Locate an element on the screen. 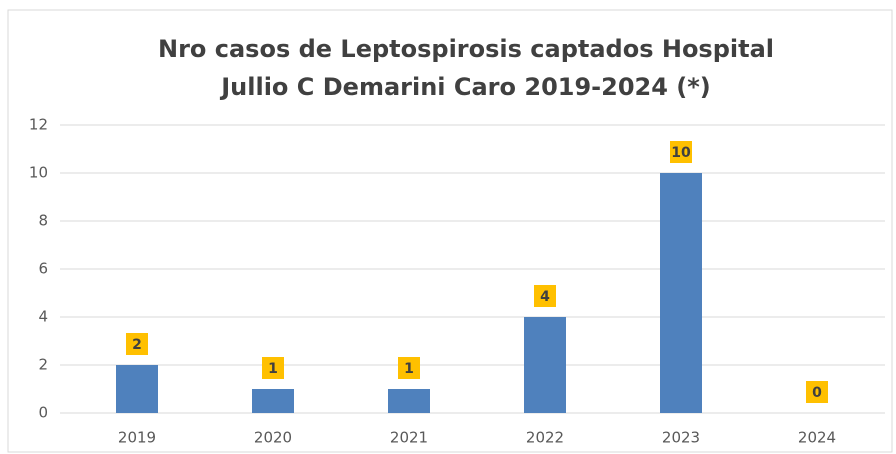 Image resolution: width=896 pixels, height=454 pixels. y-tick-label: 6 is located at coordinates (43, 269).